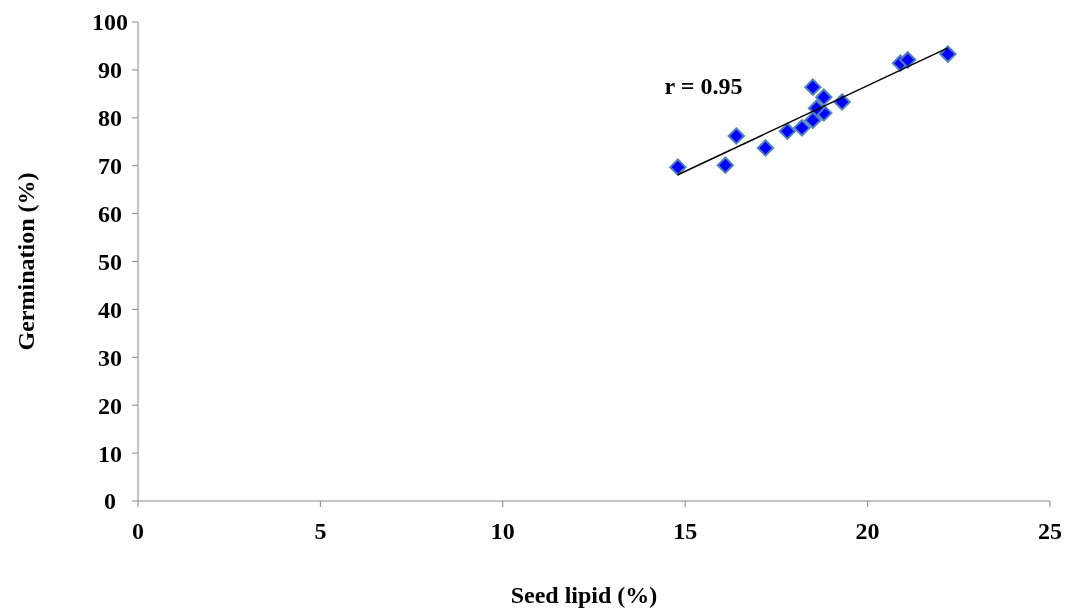 This screenshot has height=611, width=1087. What do you see at coordinates (138, 531) in the screenshot?
I see `x-tick-label: 0` at bounding box center [138, 531].